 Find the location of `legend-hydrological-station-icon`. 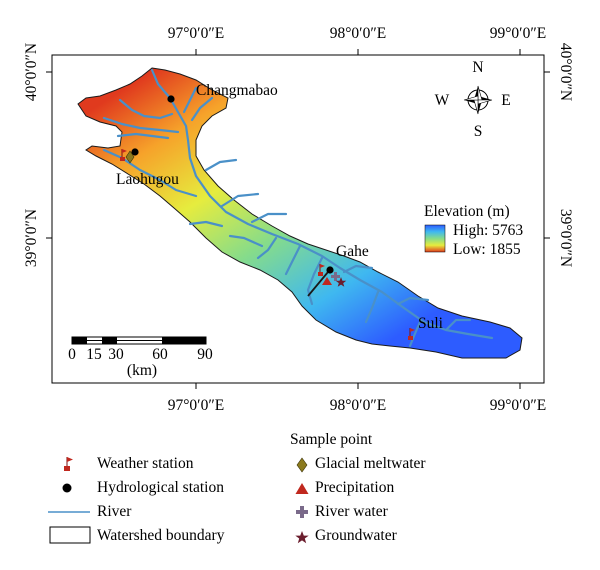

legend-hydrological-station-icon is located at coordinates (67, 488).